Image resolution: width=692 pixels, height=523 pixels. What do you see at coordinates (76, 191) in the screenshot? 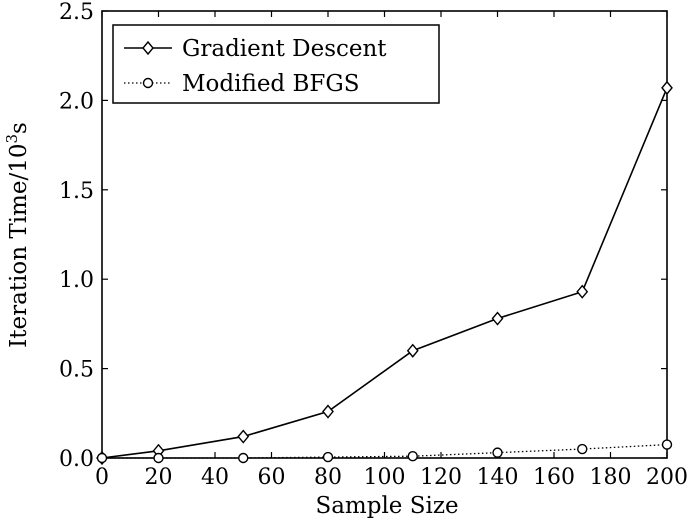
I see `y-tick-label: 1.5` at bounding box center [76, 191].